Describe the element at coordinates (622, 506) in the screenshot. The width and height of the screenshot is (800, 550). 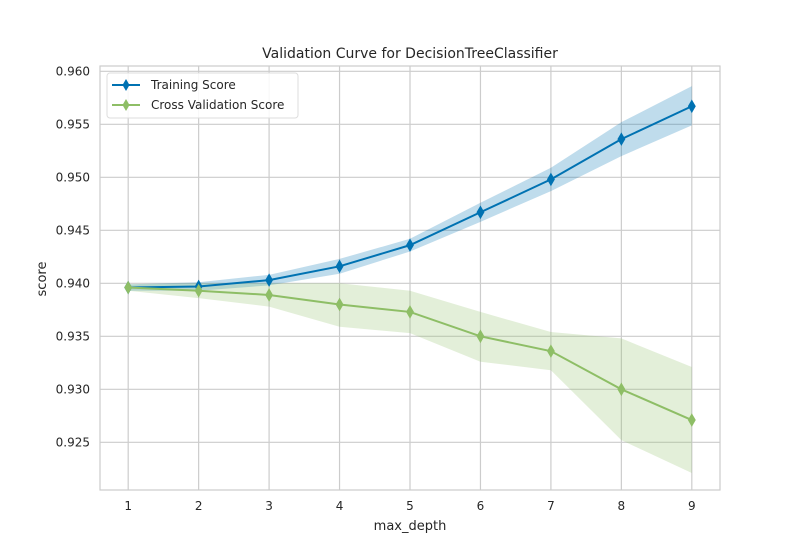
I see `x-tick-label: 8` at that location.